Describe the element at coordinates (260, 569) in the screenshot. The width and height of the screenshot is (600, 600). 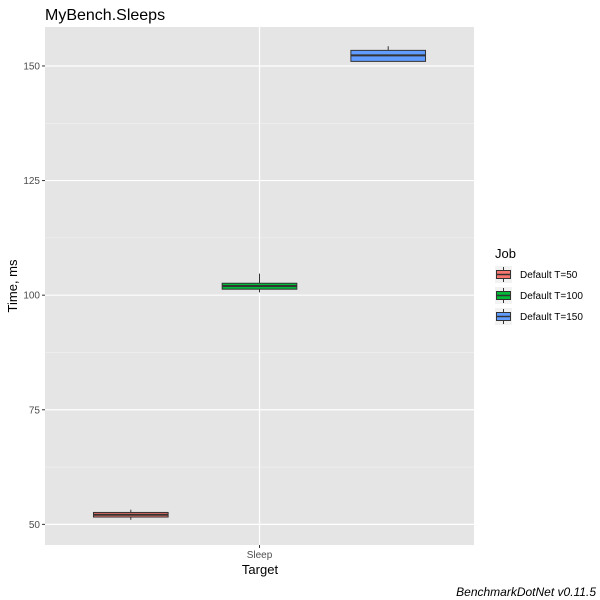
I see `x-axis-title: Target` at that location.